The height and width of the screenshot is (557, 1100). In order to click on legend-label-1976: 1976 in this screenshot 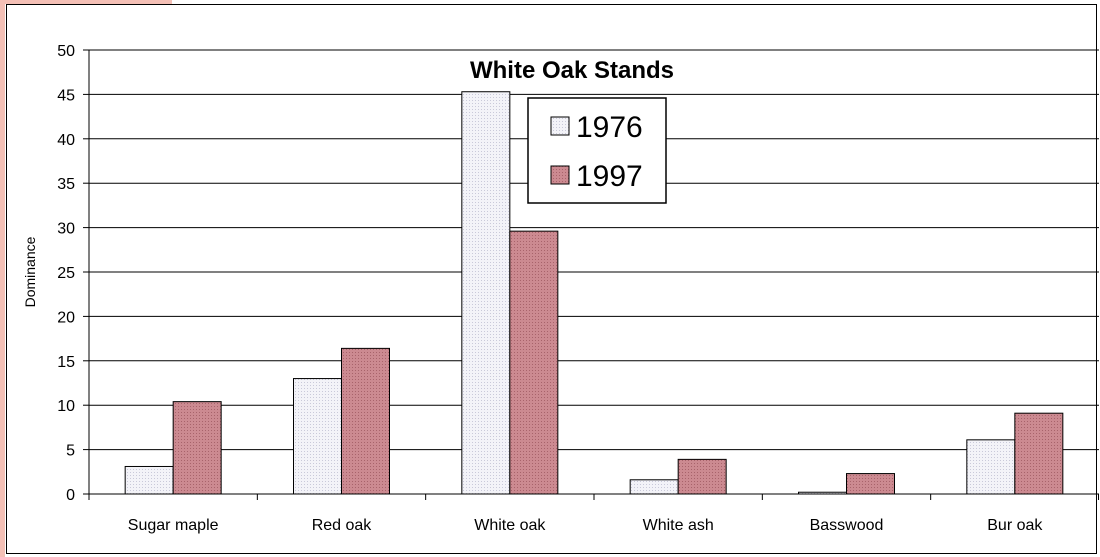, I will do `click(609, 127)`.